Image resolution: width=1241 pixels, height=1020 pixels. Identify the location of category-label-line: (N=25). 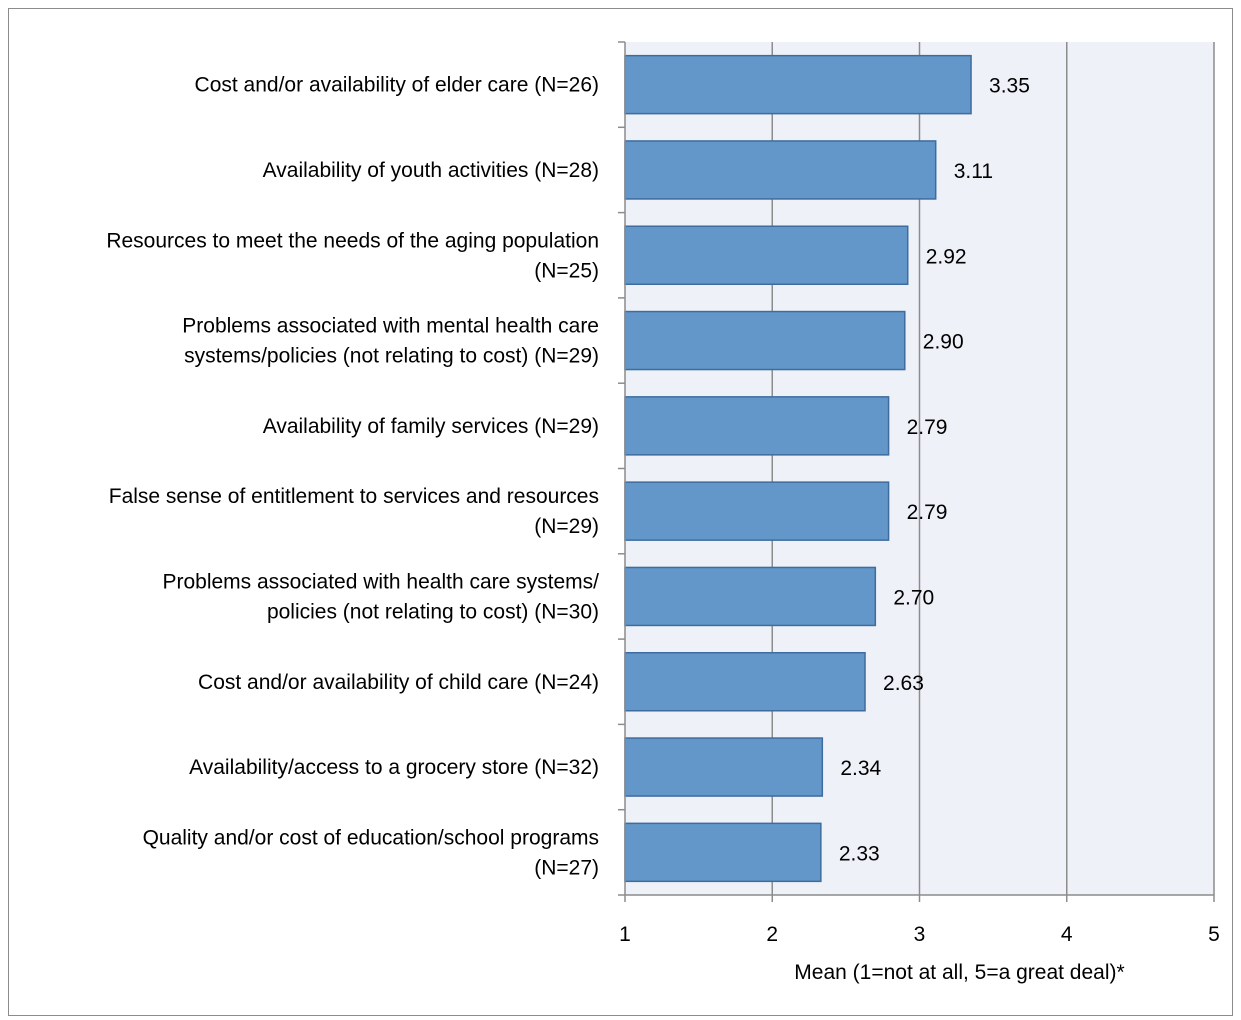
(566, 270).